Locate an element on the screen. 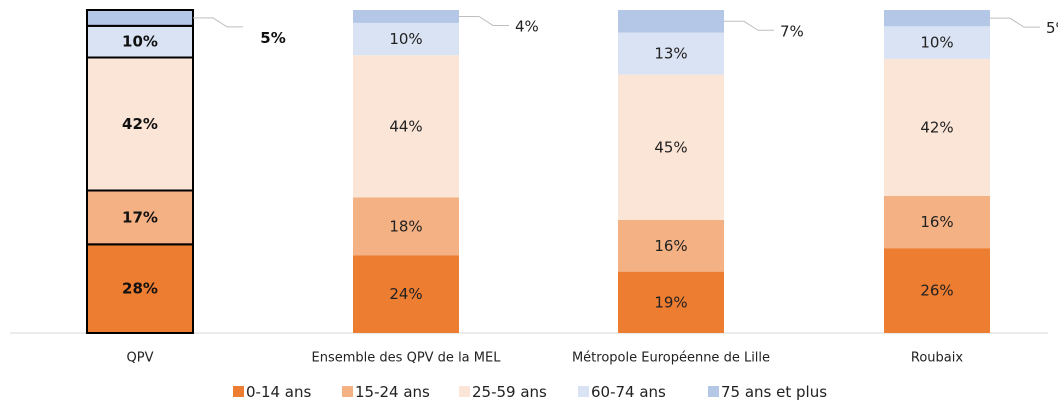  legend-label-25-59-ans: 25-59 ans is located at coordinates (509, 392).